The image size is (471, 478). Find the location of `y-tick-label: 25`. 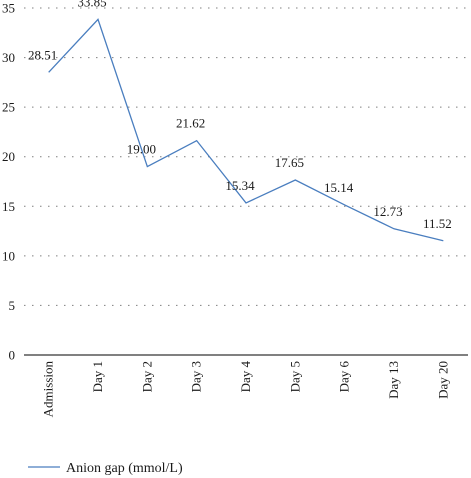

y-tick-label: 25 is located at coordinates (8, 107).